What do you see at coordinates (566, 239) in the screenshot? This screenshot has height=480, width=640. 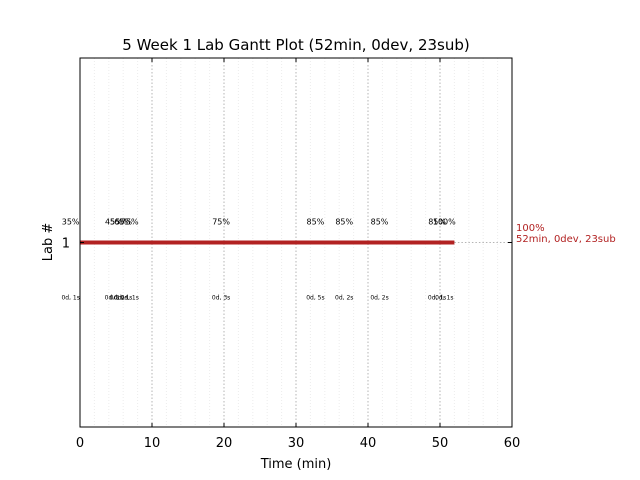 I see `bar-end-summary-label: 52min, 0dev, 23sub` at bounding box center [566, 239].